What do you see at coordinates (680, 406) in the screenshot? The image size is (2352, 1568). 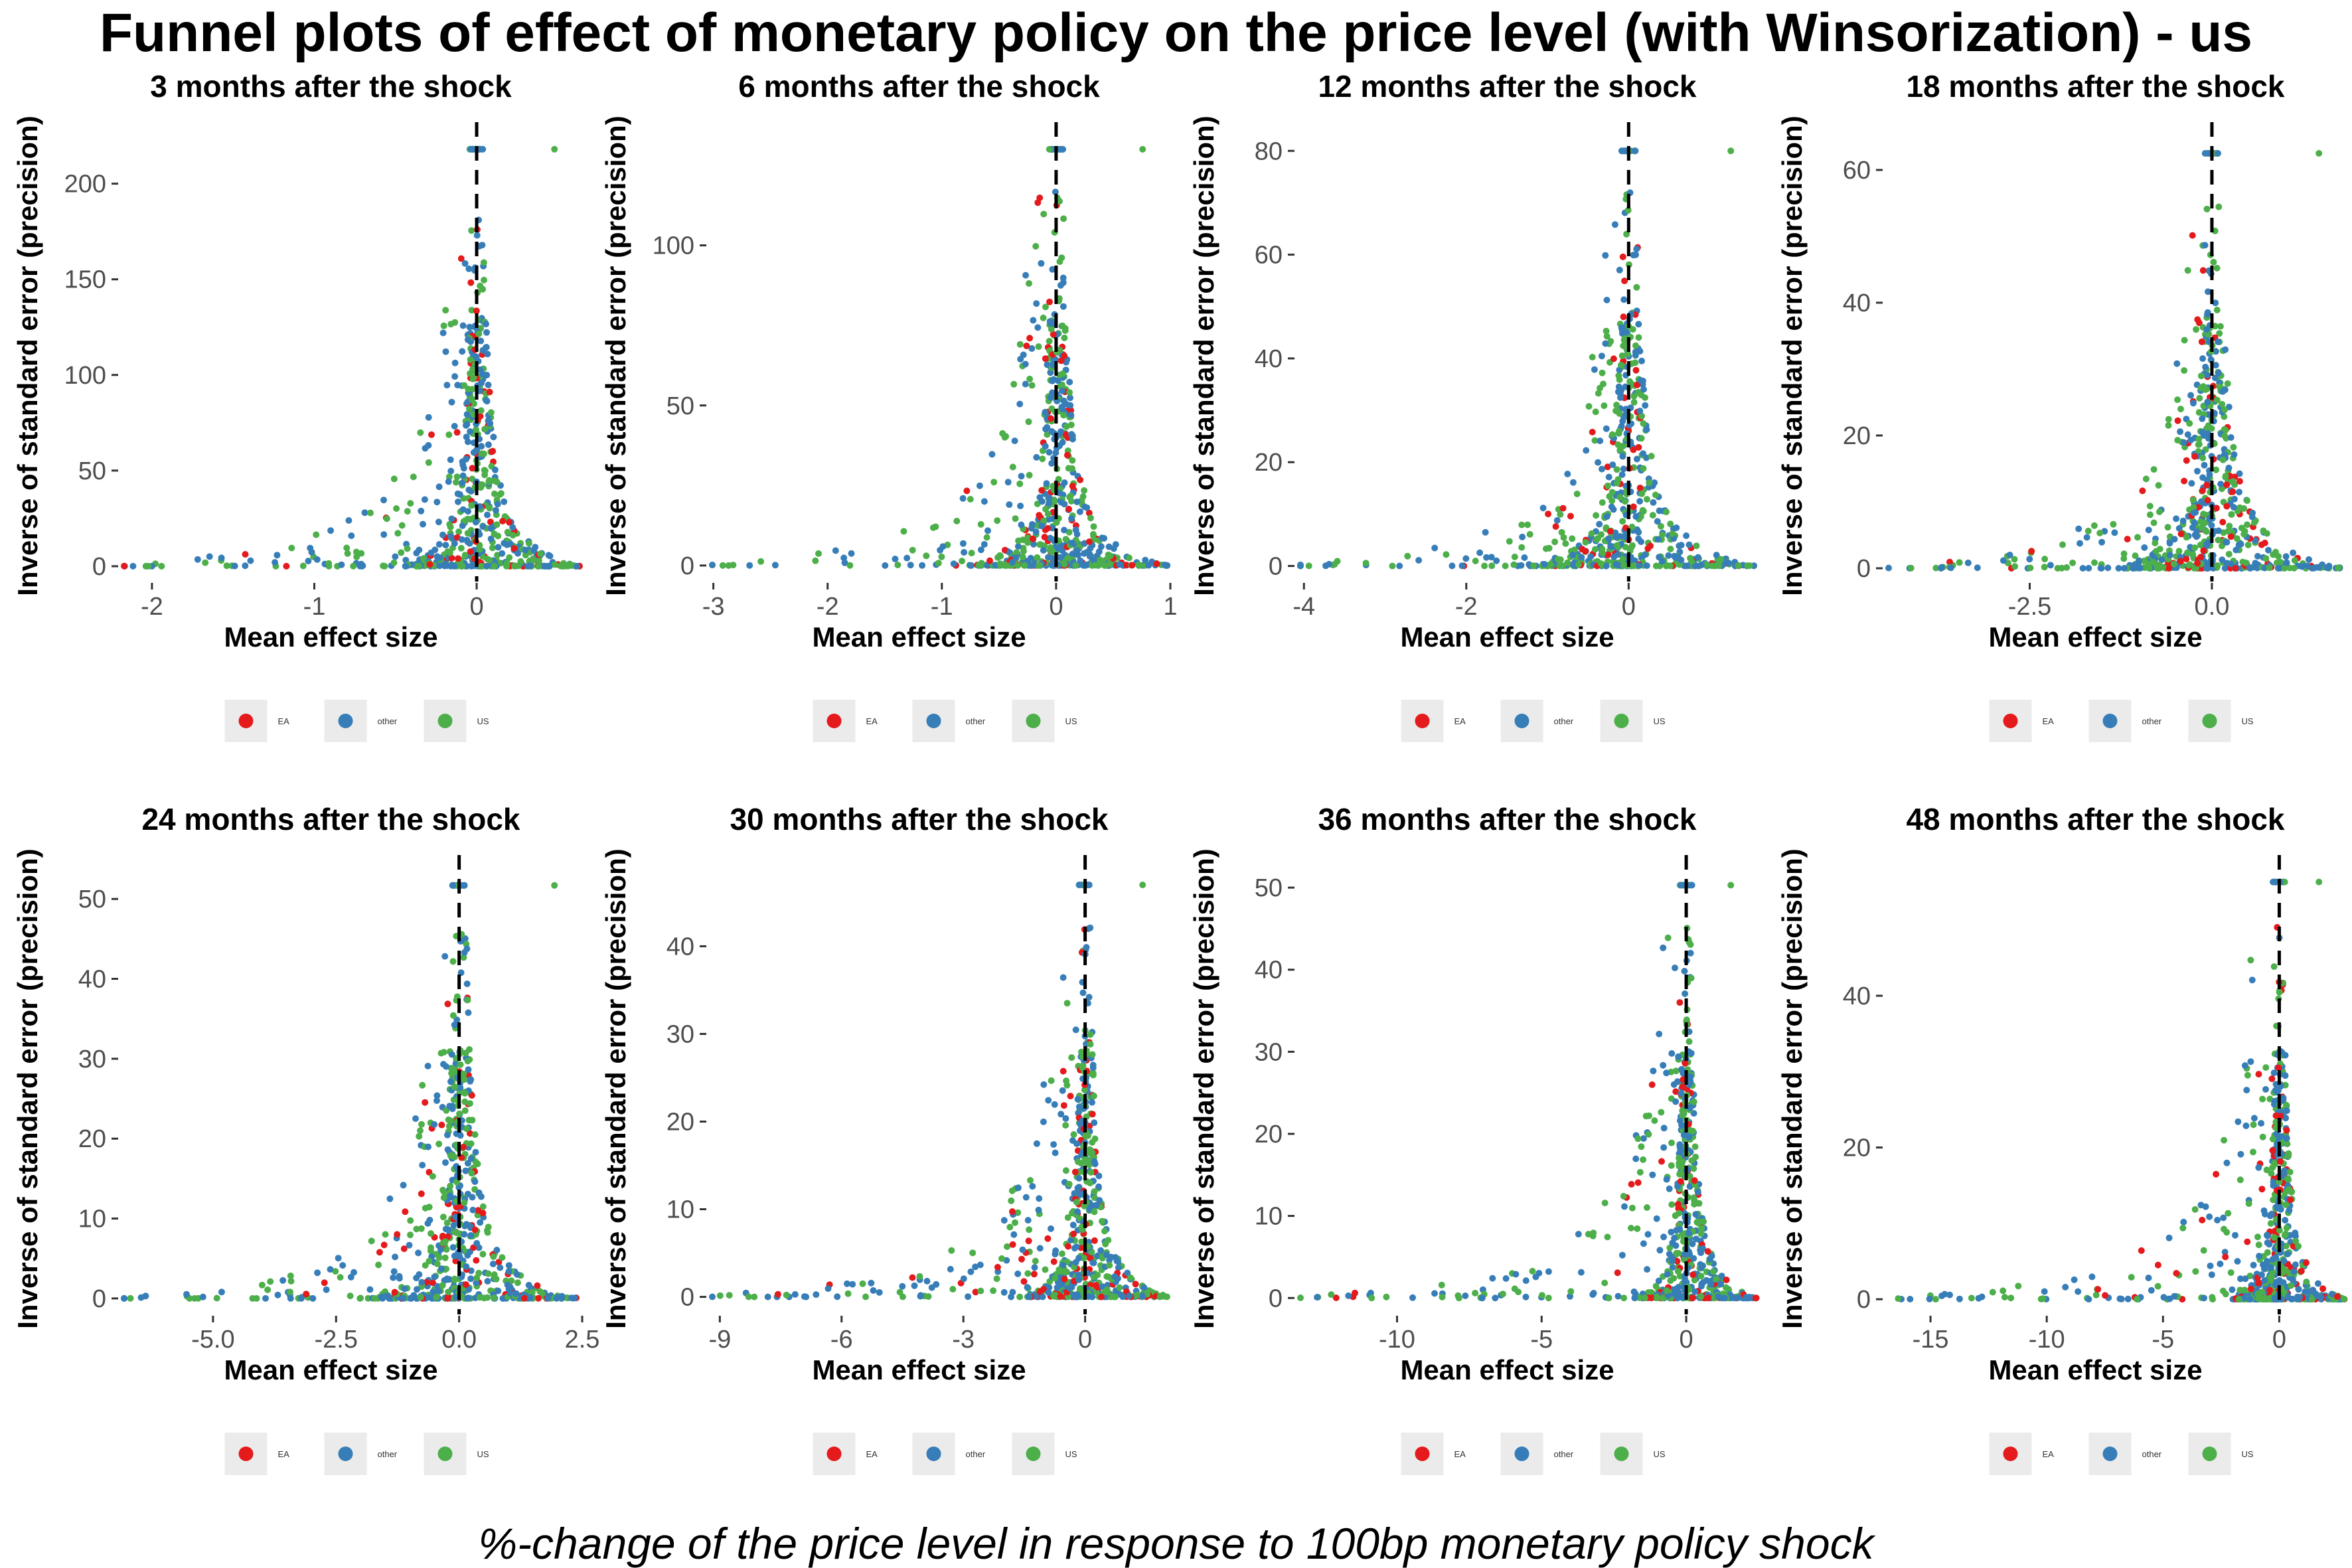 I see `y-tick-label: 50` at bounding box center [680, 406].